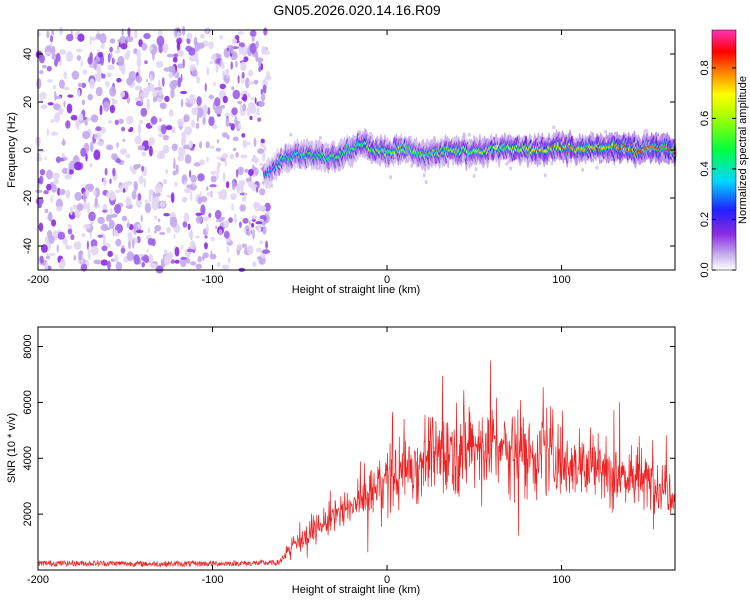 Image resolution: width=750 pixels, height=600 pixels. Describe the element at coordinates (705, 269) in the screenshot. I see `colorbar-tick-label: 0.0` at that location.